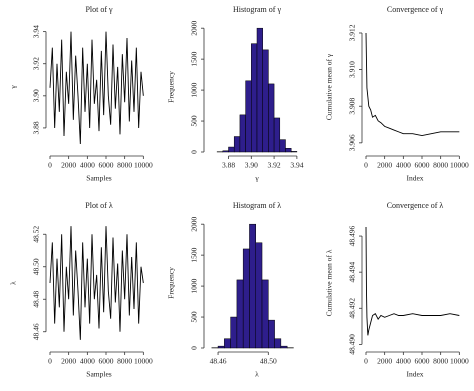 This screenshot has height=391, width=474. What do you see at coordinates (352, 32) in the screenshot?
I see `y-tick-label: 3.912` at bounding box center [352, 32].